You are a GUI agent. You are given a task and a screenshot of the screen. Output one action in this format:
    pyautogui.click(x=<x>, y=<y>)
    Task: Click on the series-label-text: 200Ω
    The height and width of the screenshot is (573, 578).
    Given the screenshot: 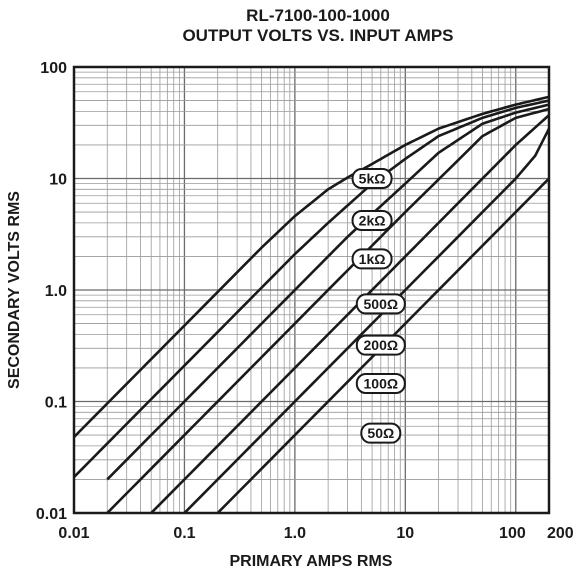 What is the action you would take?
    pyautogui.click(x=381, y=345)
    